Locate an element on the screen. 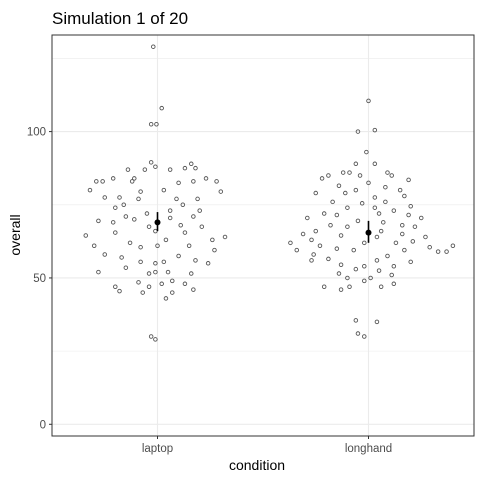 Image resolution: width=480 pixels, height=480 pixels. mean-point-laptop is located at coordinates (157, 222).